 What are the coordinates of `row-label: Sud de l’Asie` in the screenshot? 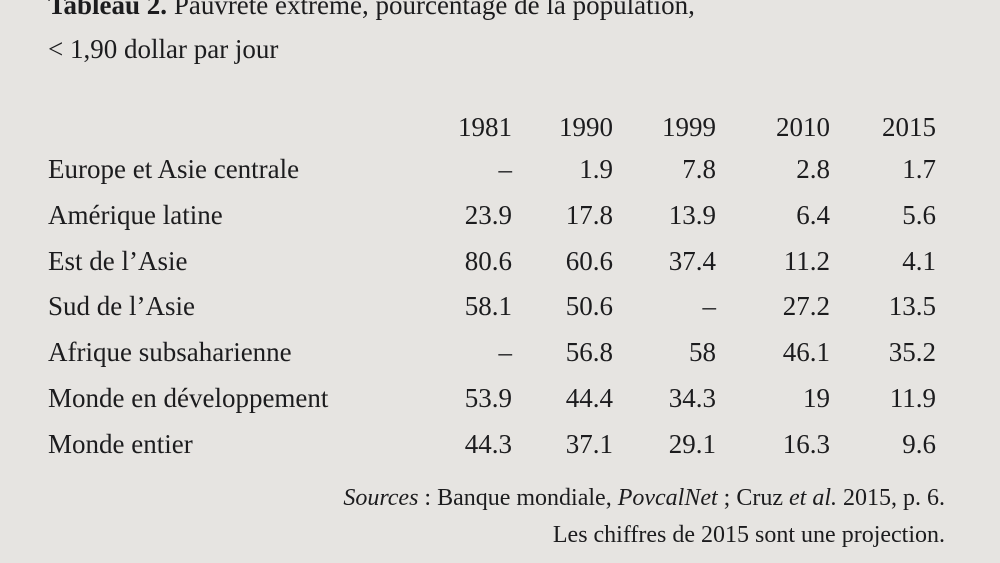 It's located at (121, 306).